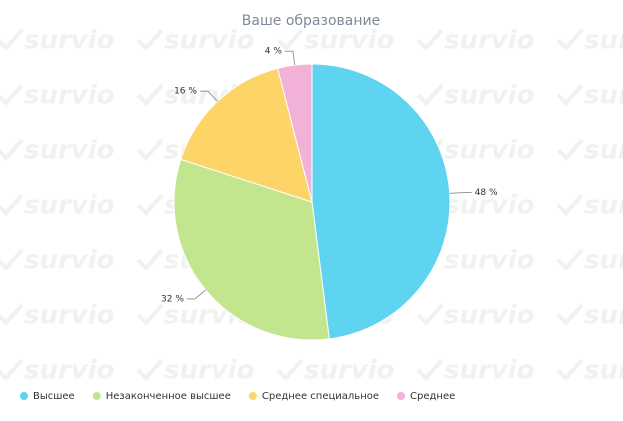 This screenshot has width=623, height=421. Describe the element at coordinates (311, 21) in the screenshot. I see `chart-title: Ваше образование` at that location.